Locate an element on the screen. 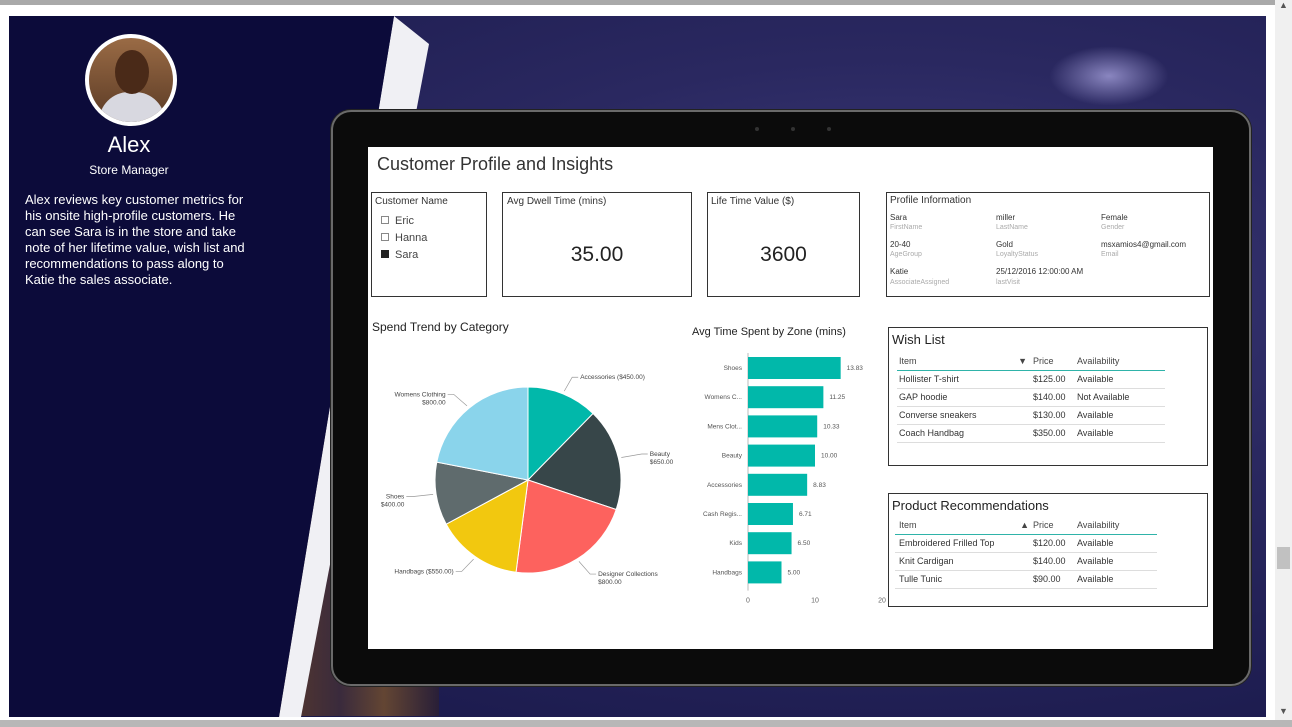  pie-slice-label: Shoes $400.00 is located at coordinates (393, 501).